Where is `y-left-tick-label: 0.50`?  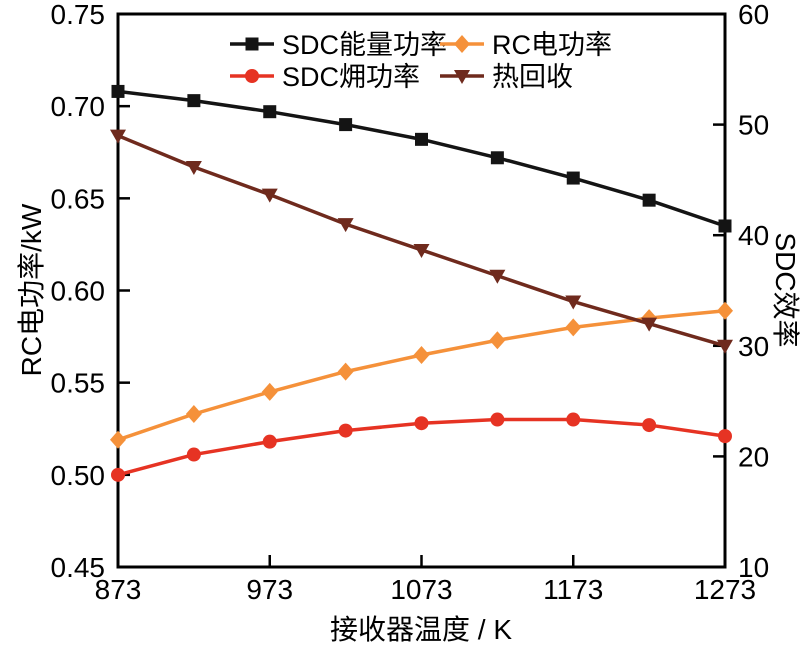
y-left-tick-label: 0.50 is located at coordinates (78, 475).